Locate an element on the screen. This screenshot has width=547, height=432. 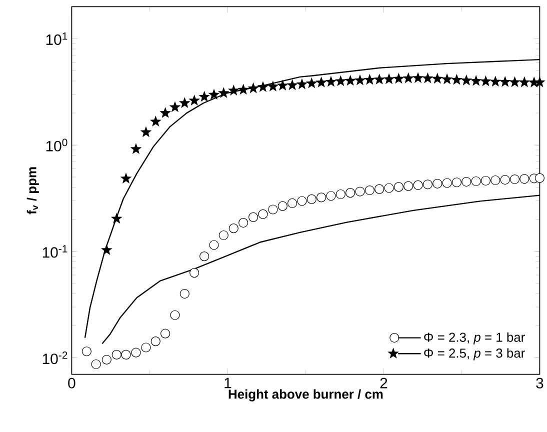
y-tick-label: 10$^{-1}$ is located at coordinates (55, 251).